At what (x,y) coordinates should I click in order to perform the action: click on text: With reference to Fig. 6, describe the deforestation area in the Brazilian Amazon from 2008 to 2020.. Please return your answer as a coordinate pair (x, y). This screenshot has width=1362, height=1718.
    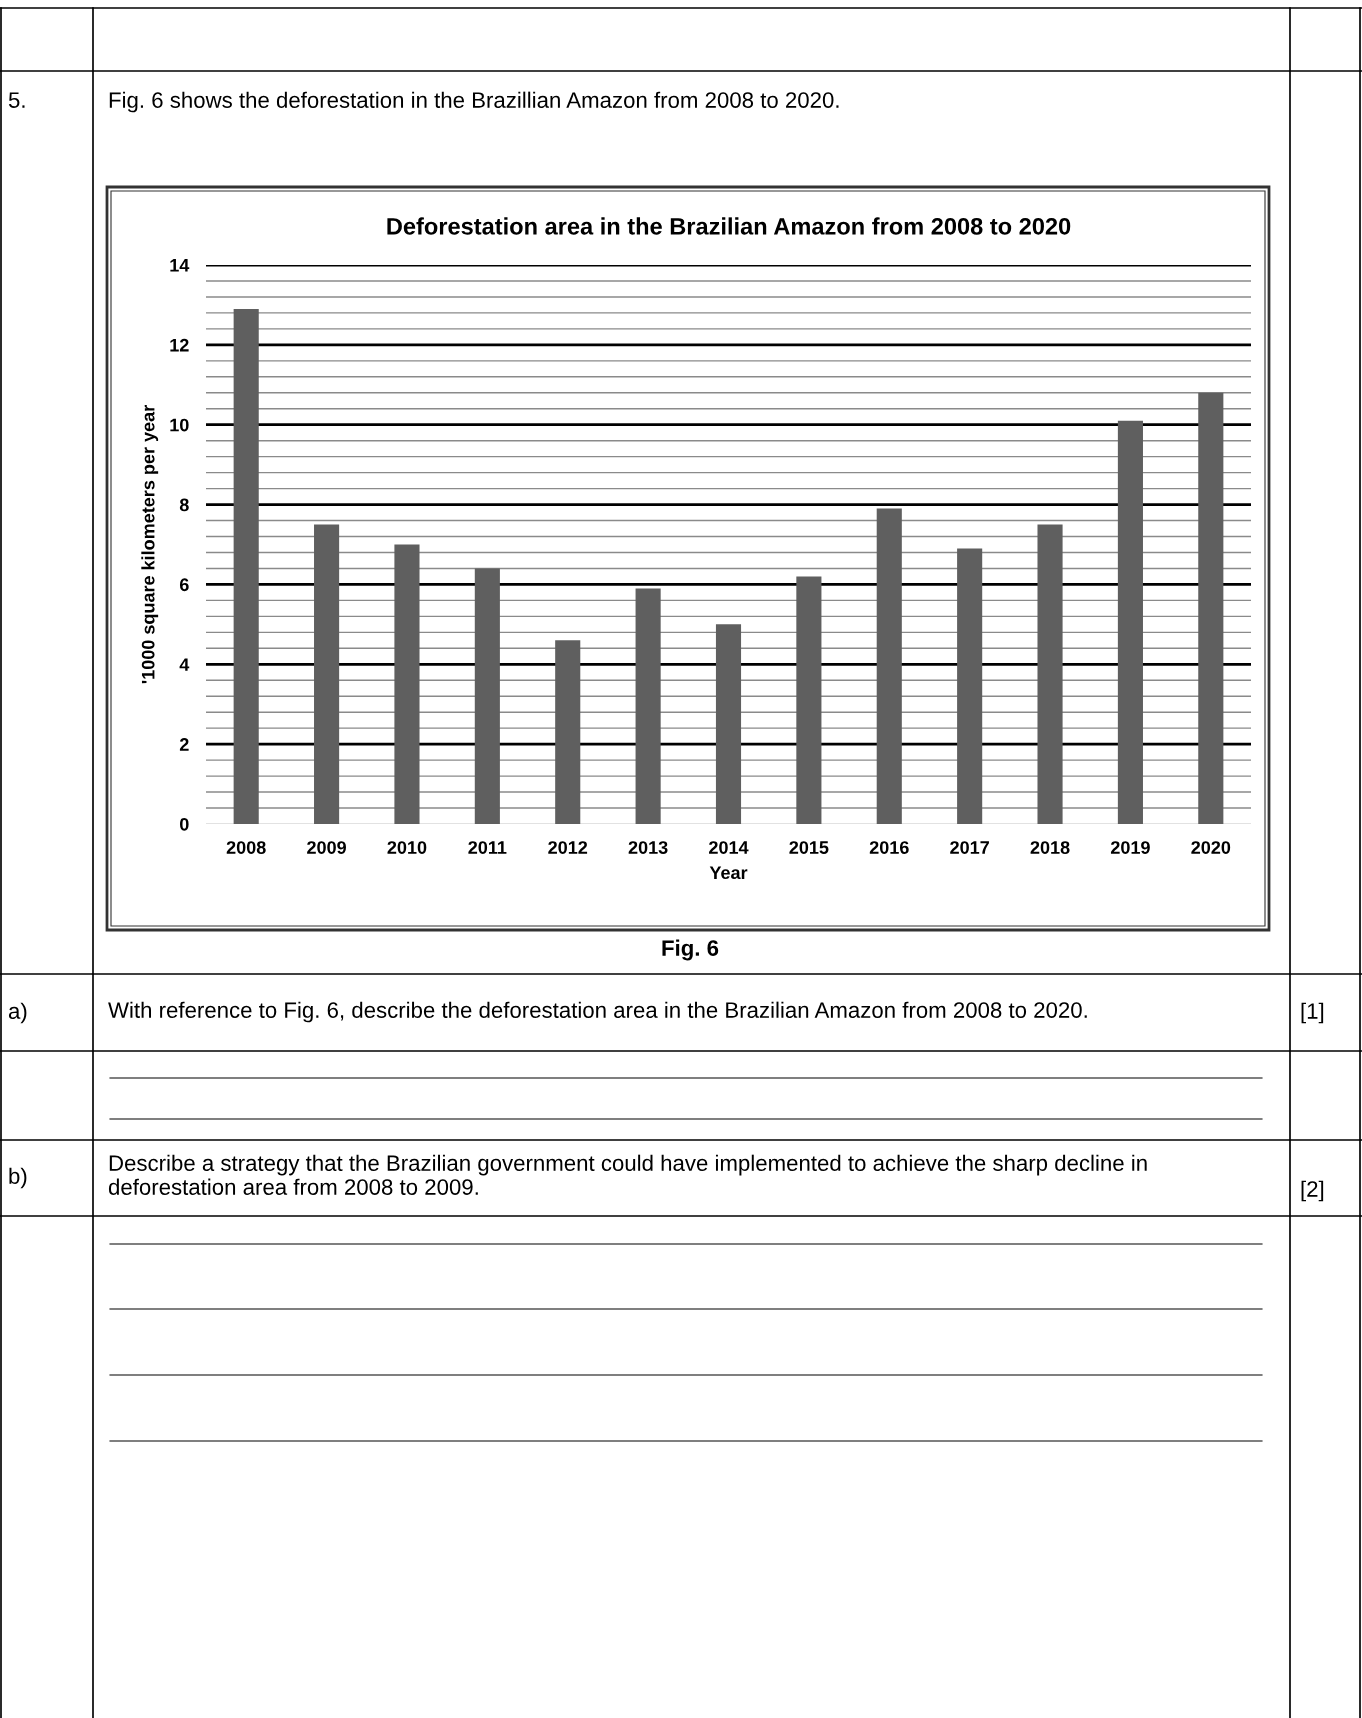
    Looking at the image, I should click on (597, 1012).